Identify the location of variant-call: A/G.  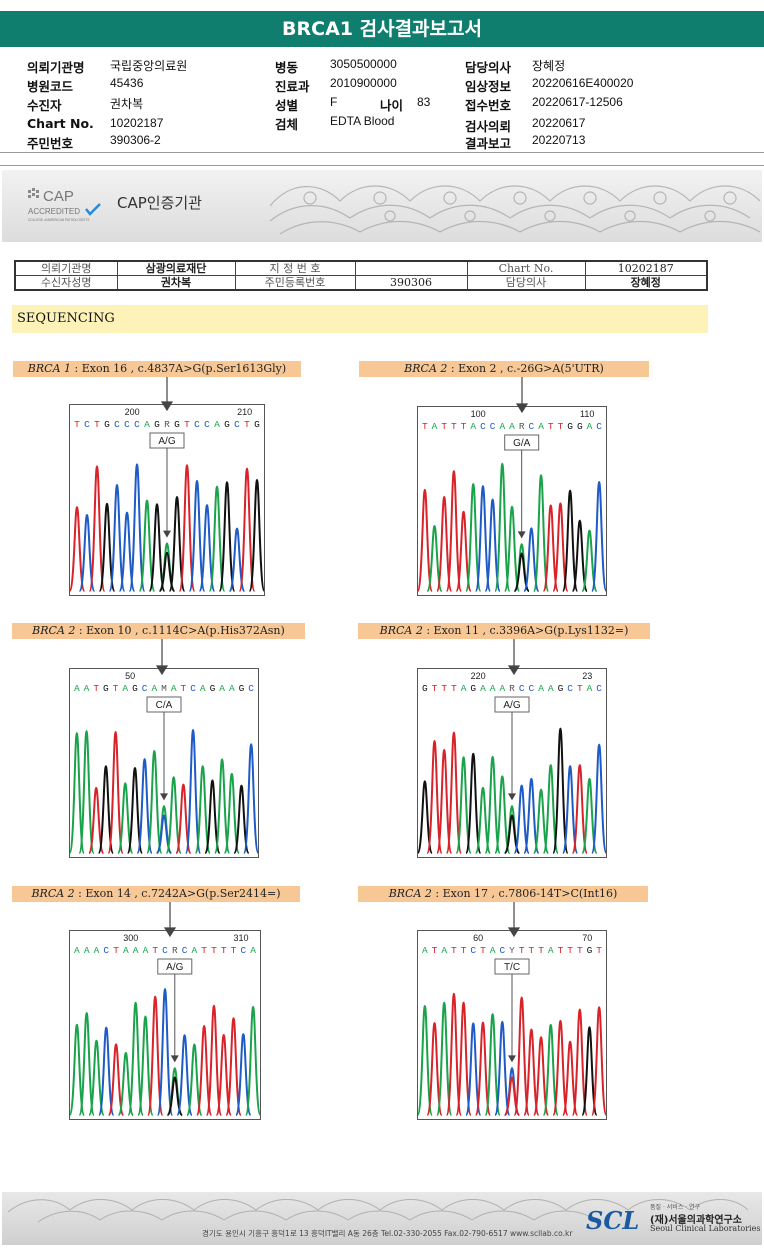
(174, 967).